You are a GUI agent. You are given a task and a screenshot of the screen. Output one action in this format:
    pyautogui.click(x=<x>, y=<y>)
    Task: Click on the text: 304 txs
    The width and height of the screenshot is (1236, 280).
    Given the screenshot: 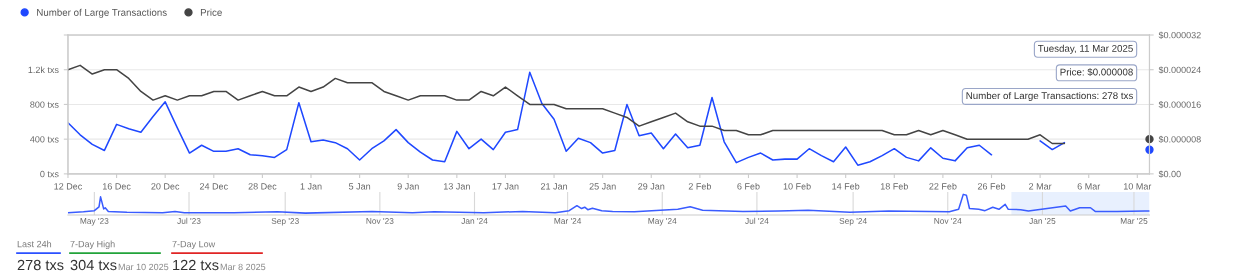 What is the action you would take?
    pyautogui.click(x=93, y=265)
    